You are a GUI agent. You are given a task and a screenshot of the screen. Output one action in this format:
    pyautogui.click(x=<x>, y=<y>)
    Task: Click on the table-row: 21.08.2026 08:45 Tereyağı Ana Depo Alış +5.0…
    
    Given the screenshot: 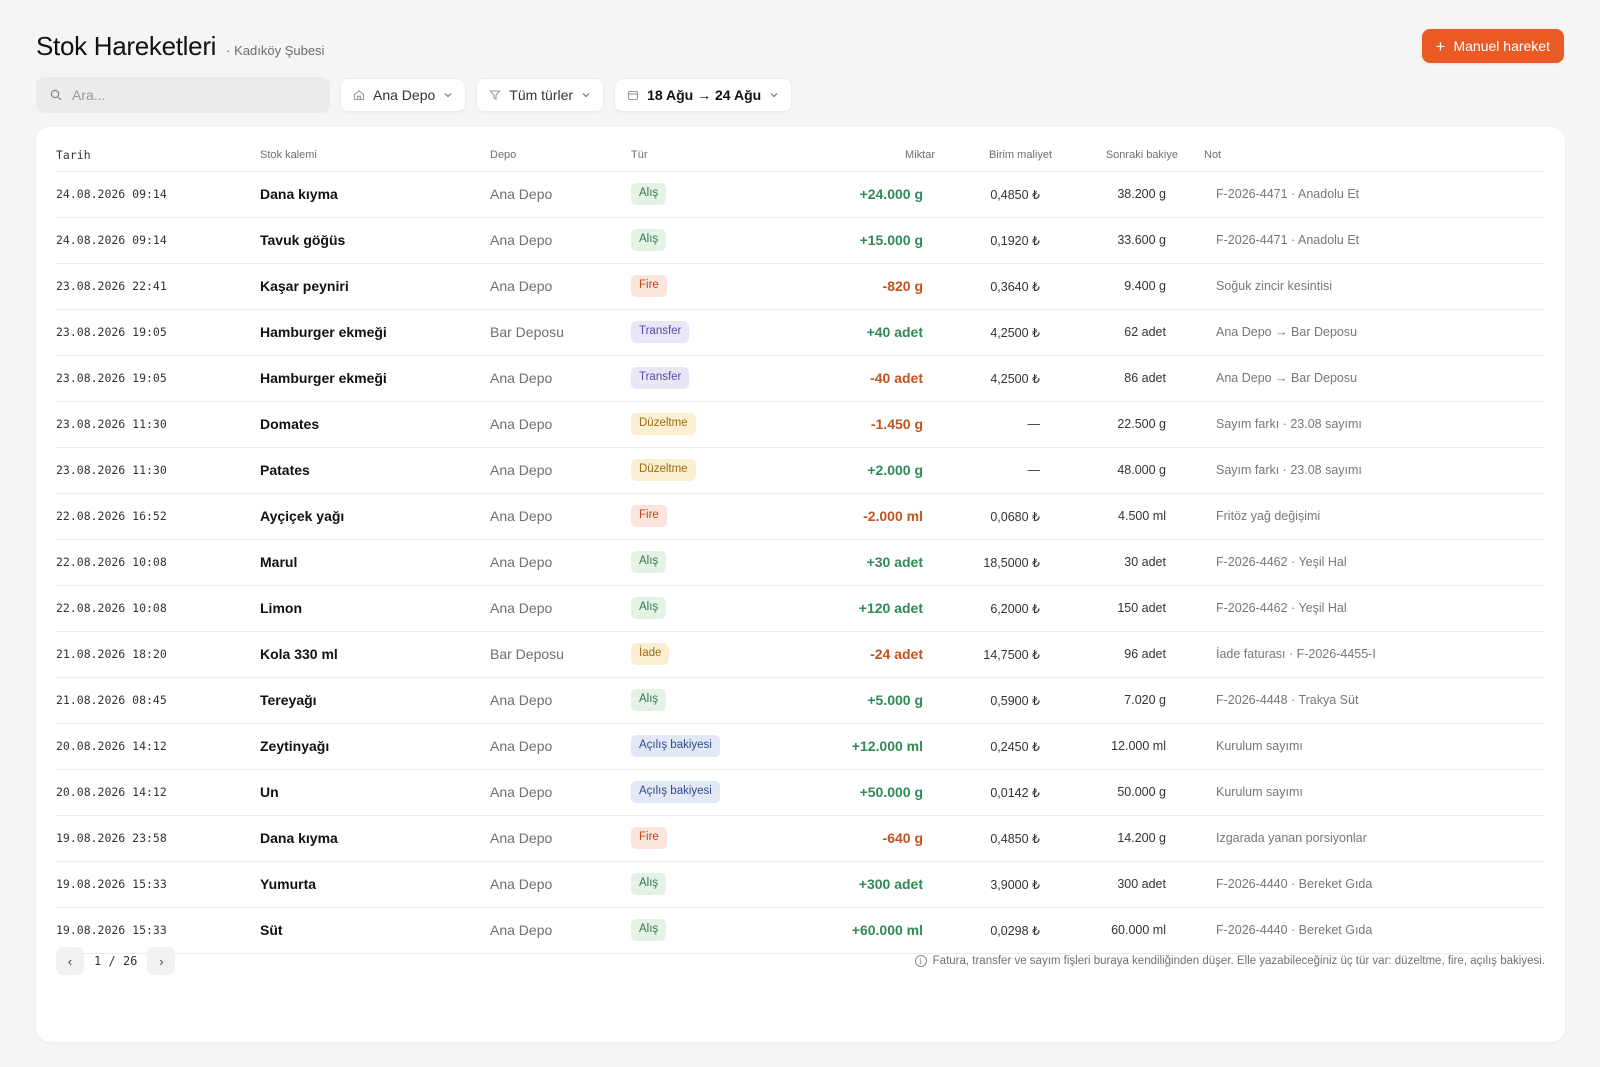 What is the action you would take?
    pyautogui.click(x=800, y=700)
    